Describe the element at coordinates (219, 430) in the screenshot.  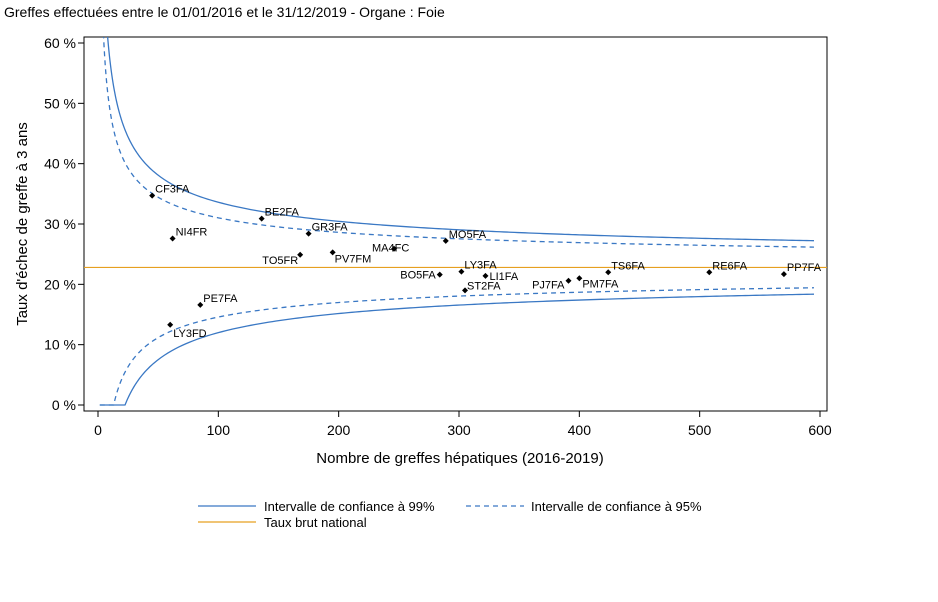
I see `x-tick-label: 100` at that location.